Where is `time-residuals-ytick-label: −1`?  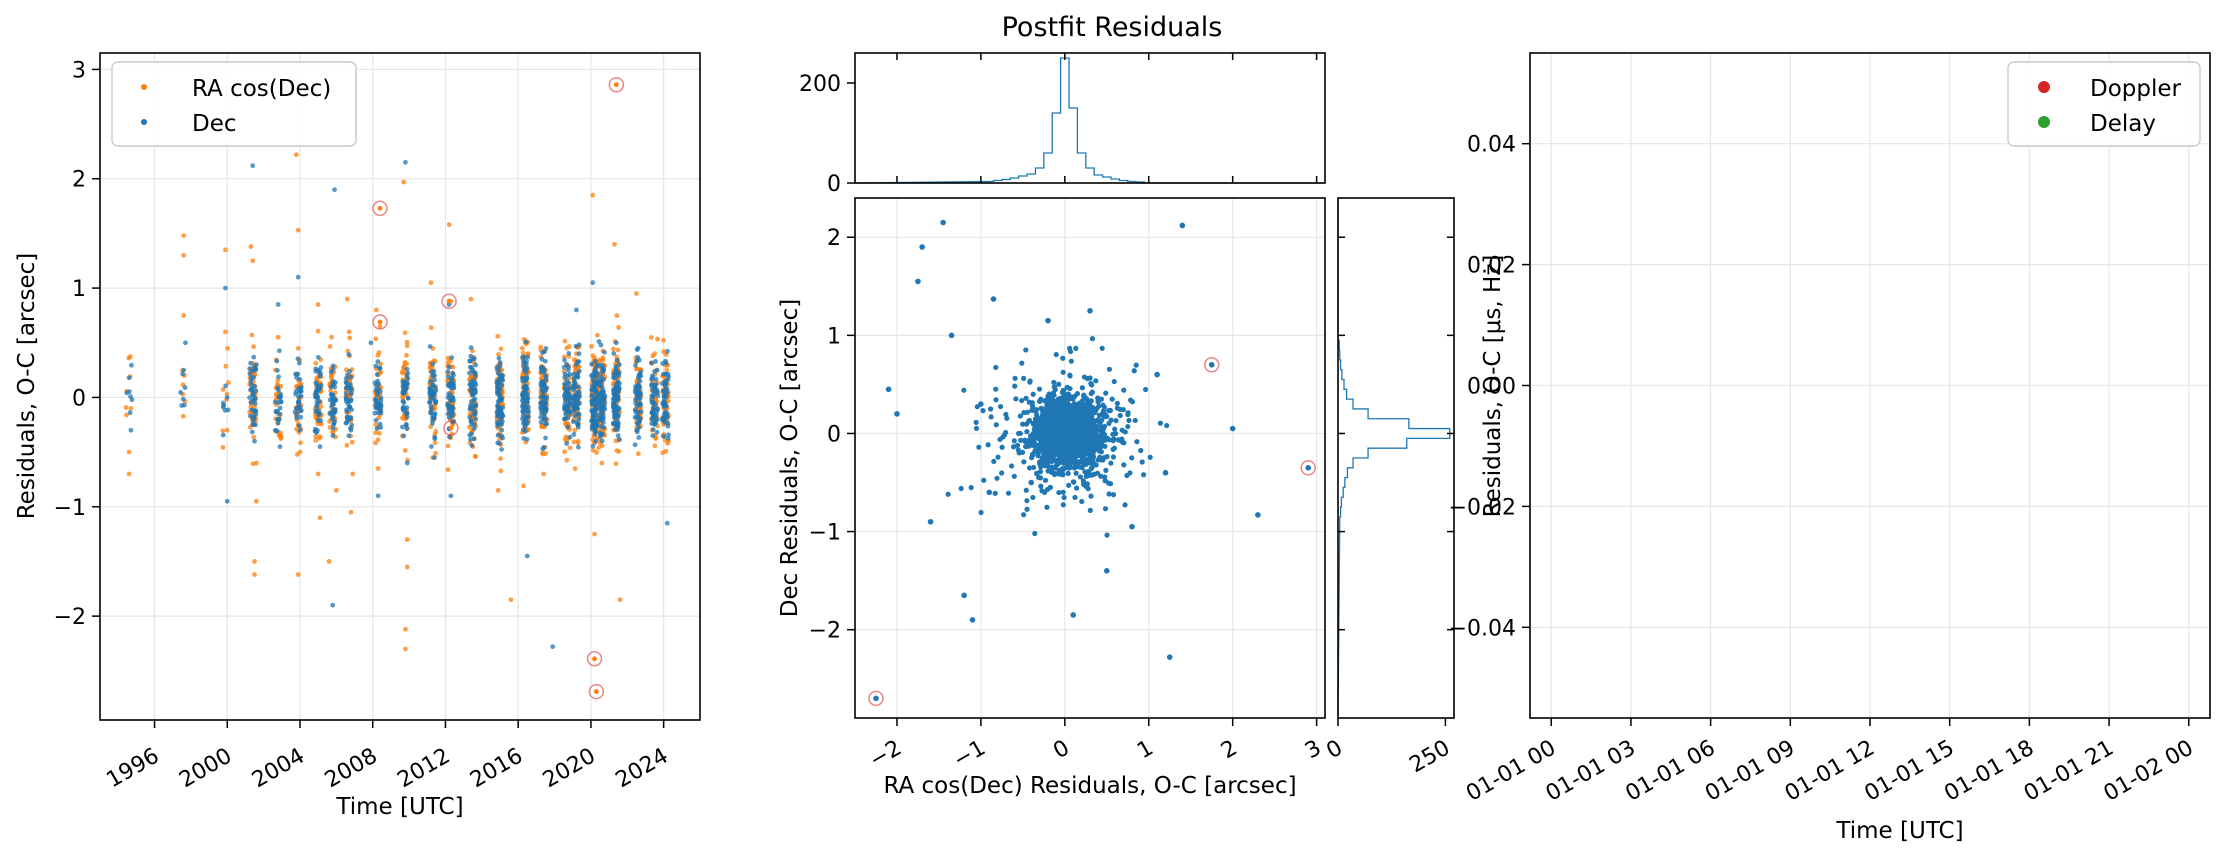 time-residuals-ytick-label: −1 is located at coordinates (70, 508).